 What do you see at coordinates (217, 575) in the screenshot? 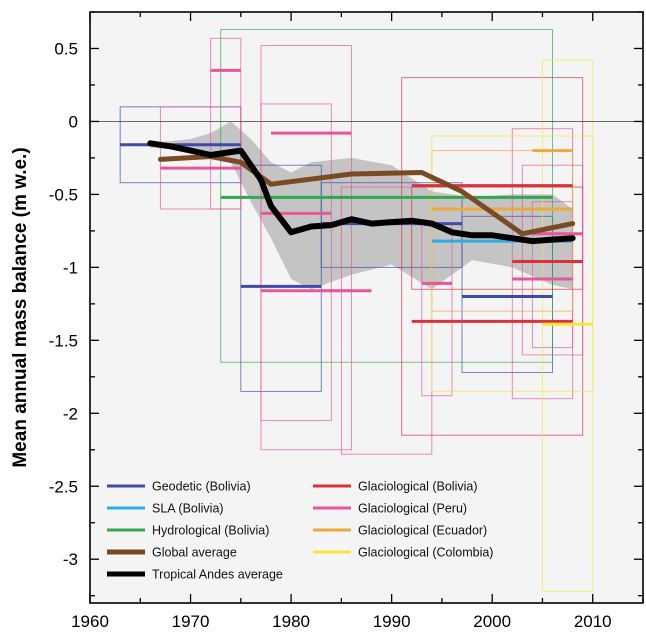
I see `legend-label: Tropical Andes average` at bounding box center [217, 575].